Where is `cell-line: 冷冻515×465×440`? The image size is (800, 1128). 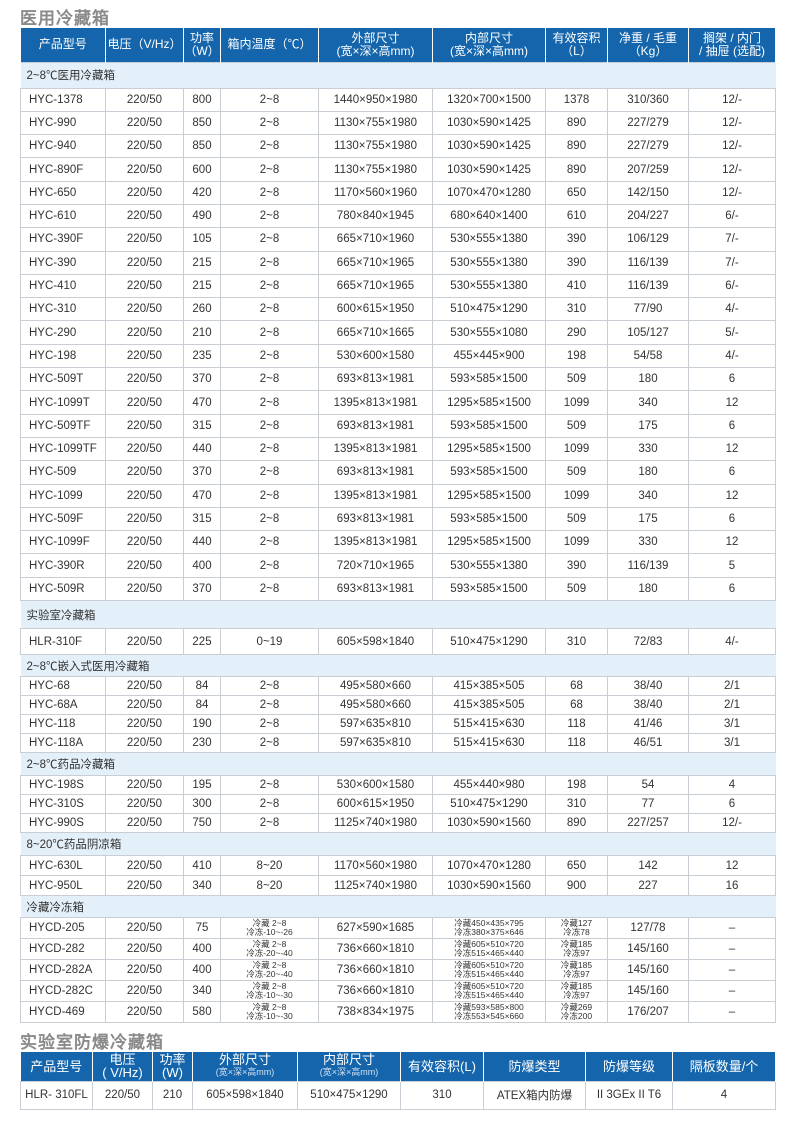
cell-line: 冷冻515×465×440 is located at coordinates (489, 974).